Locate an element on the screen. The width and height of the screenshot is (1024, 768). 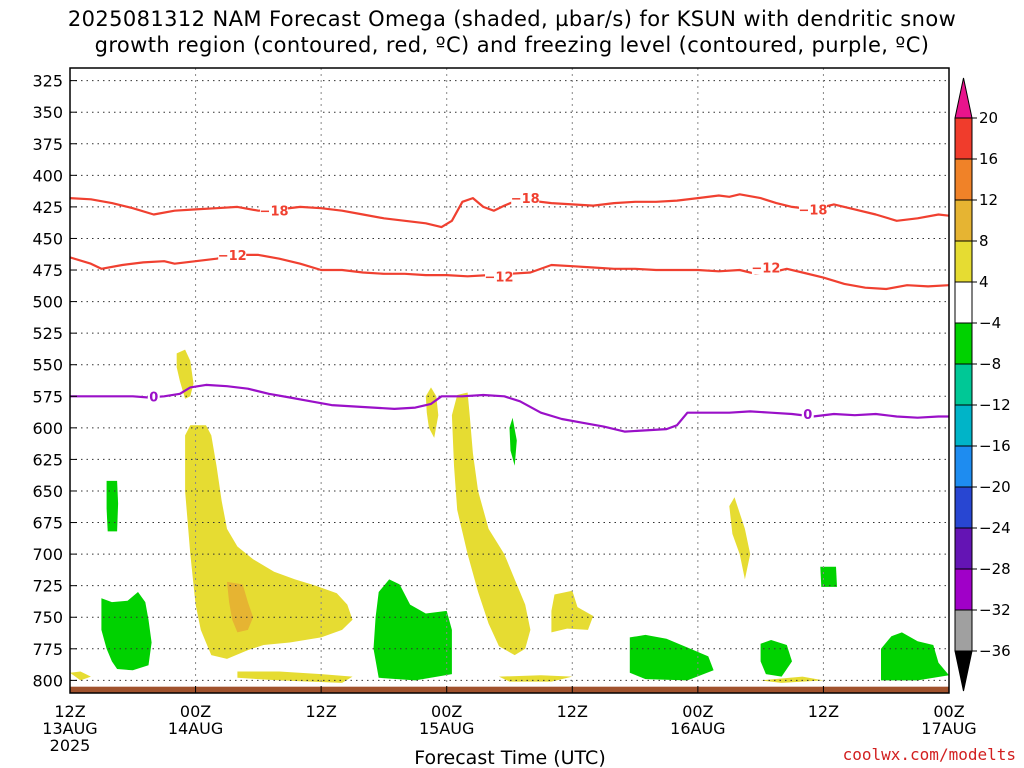
x-tick-label-60-0: 00Z is located at coordinates (697, 711).